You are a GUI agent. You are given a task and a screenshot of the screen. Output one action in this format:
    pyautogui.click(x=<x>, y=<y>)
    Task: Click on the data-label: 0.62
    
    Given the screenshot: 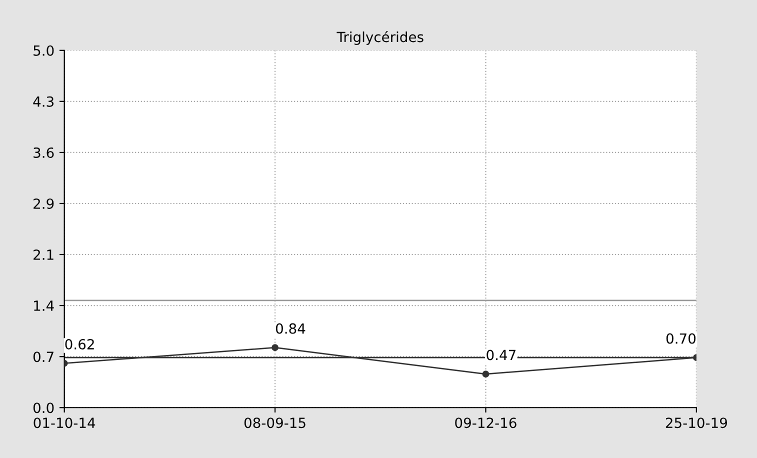 What is the action you would take?
    pyautogui.click(x=79, y=344)
    